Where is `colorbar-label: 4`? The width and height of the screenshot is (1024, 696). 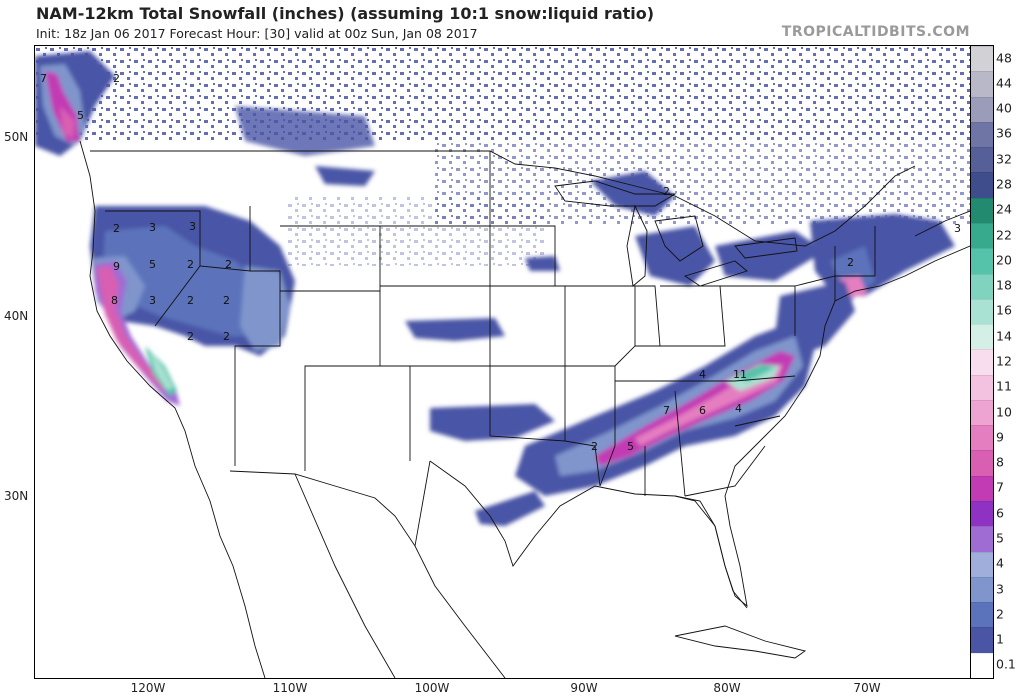 colorbar-label: 4 is located at coordinates (1000, 563).